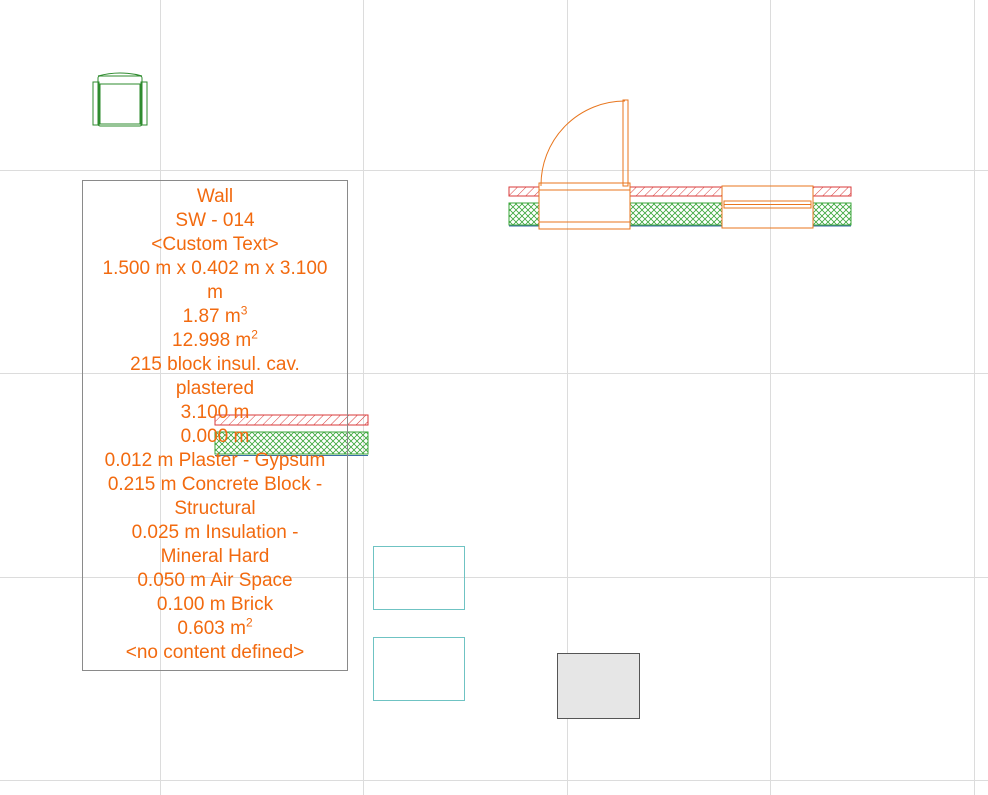 This screenshot has height=795, width=988. Describe the element at coordinates (215, 460) in the screenshot. I see `label-line-skin-plaster: 0.012 m Plaster - Gypsum` at that location.